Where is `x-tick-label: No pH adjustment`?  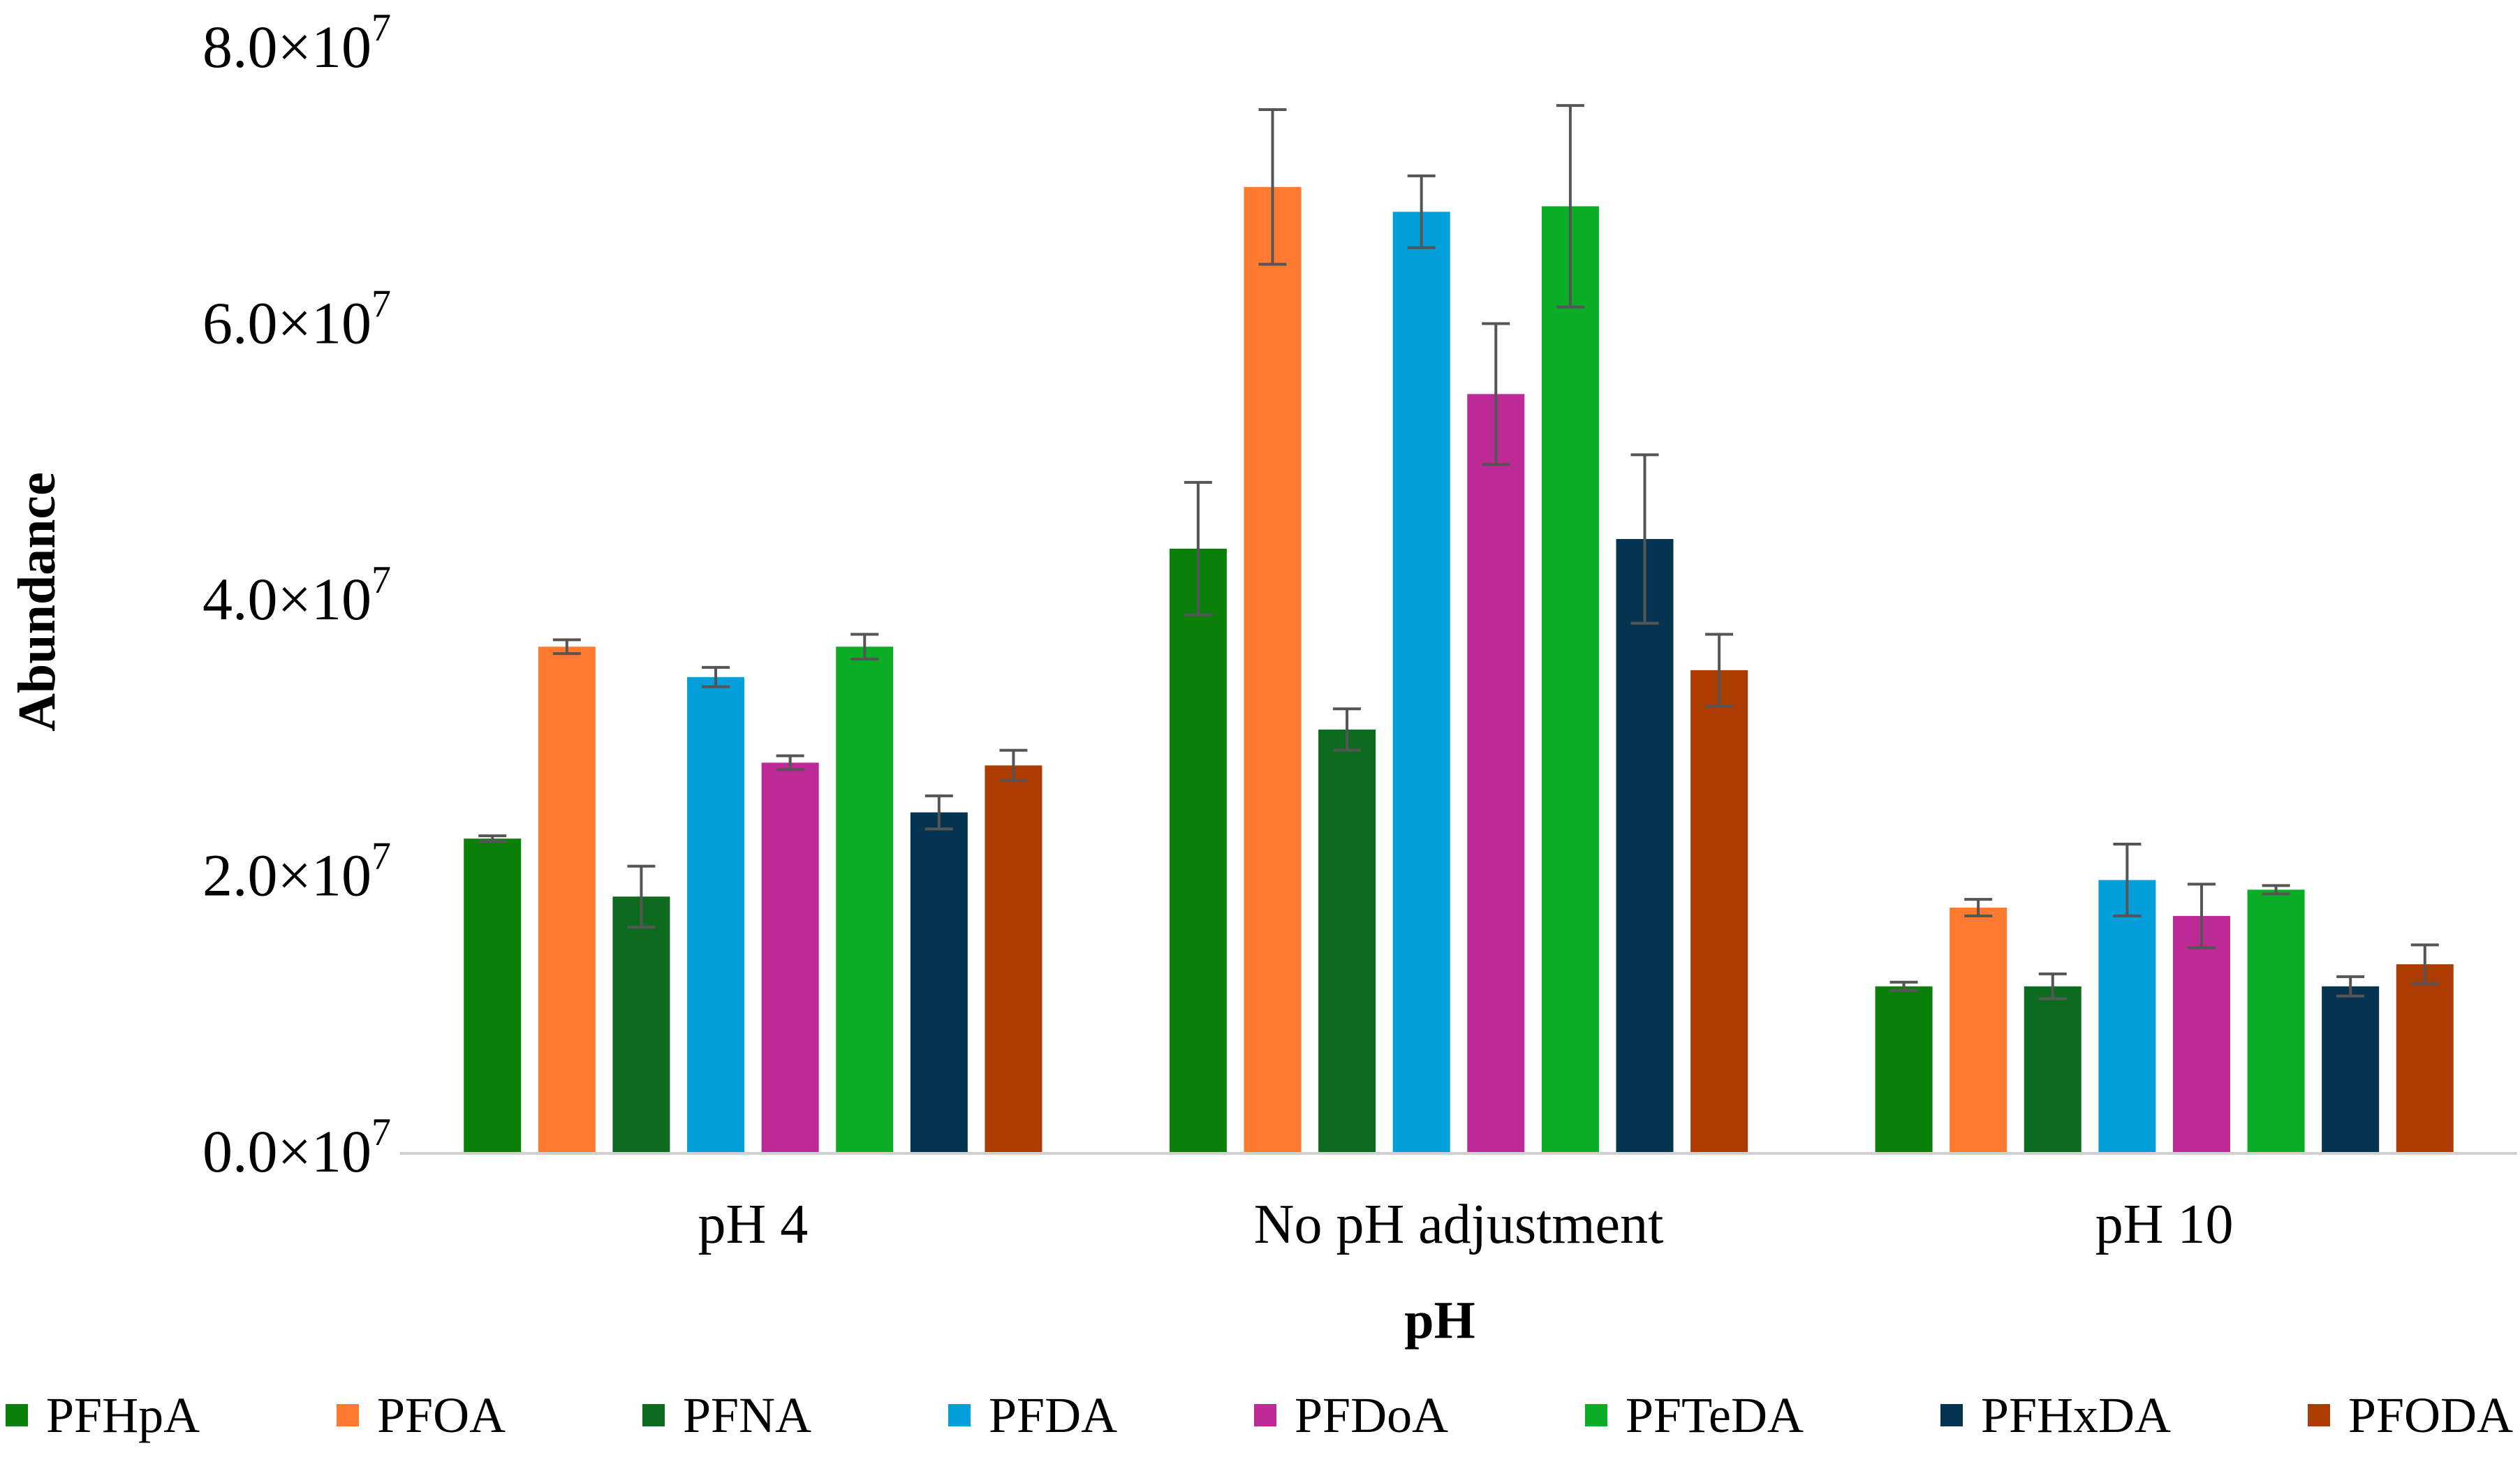 x-tick-label: No pH adjustment is located at coordinates (1459, 1224).